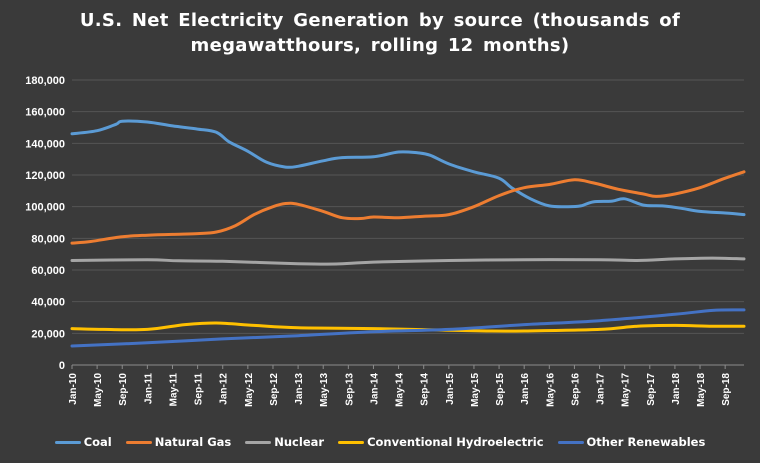 Image resolution: width=760 pixels, height=463 pixels. What do you see at coordinates (349, 389) in the screenshot?
I see `x-tick-label: Sep-13` at bounding box center [349, 389].